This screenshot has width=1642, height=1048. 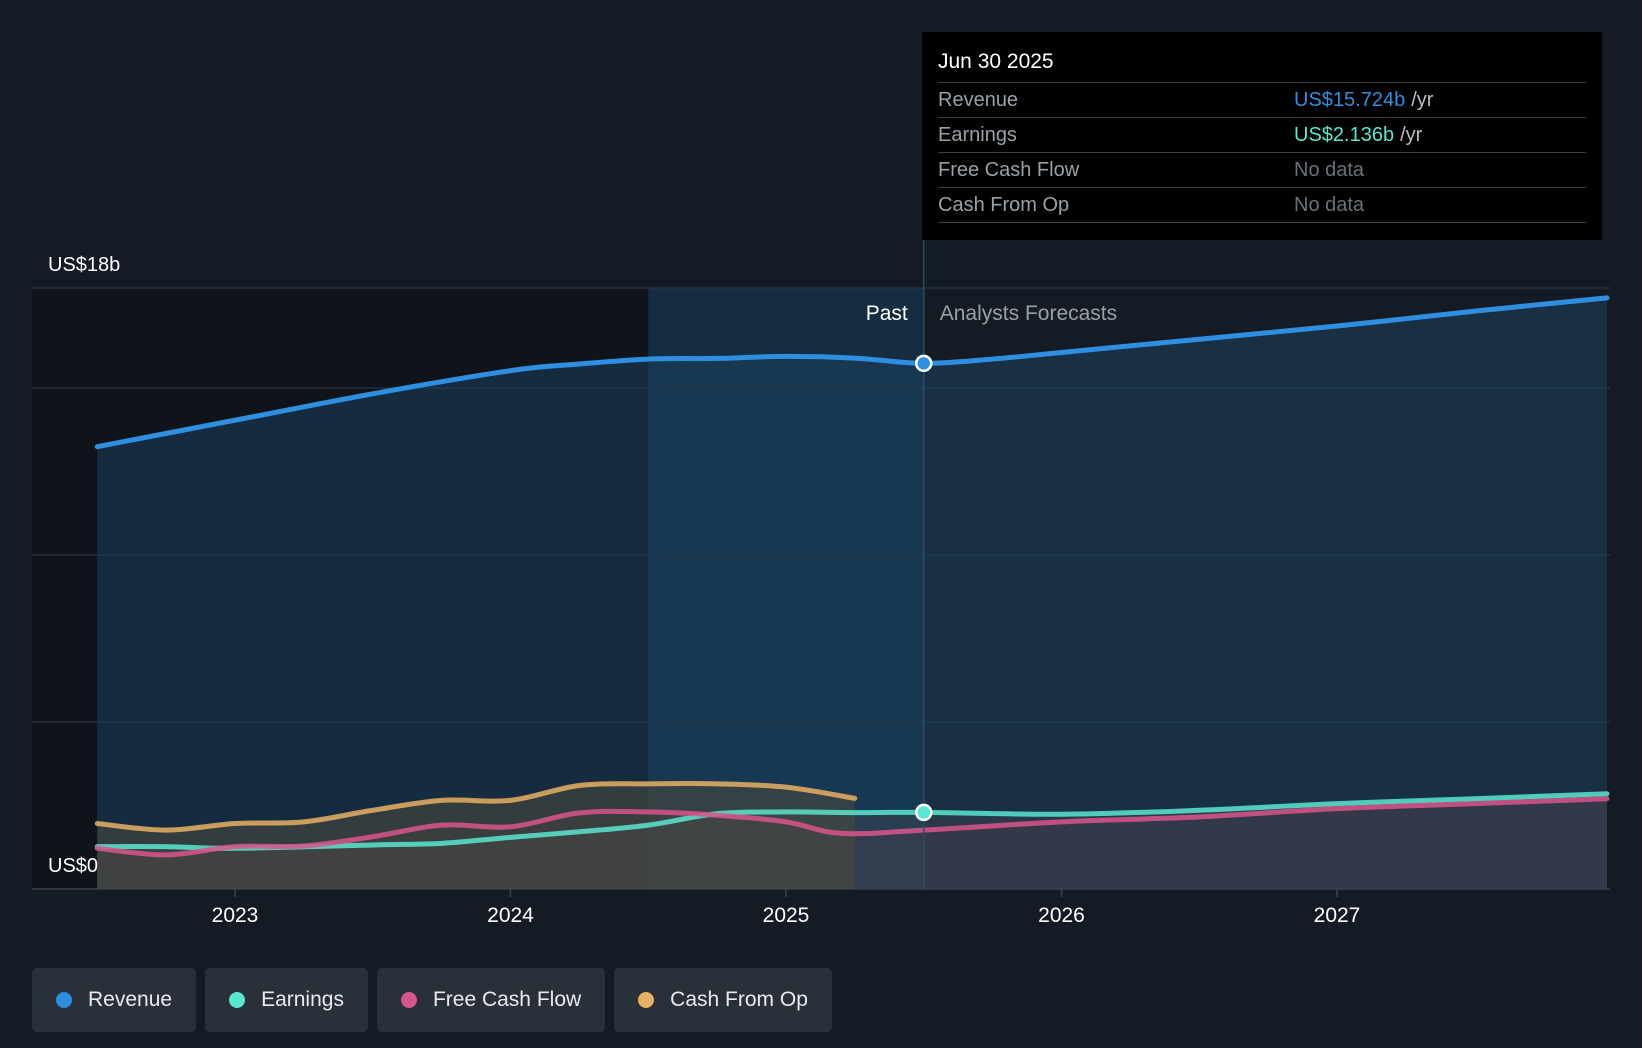 I want to click on legend-item-earnings: Earnings, so click(x=286, y=1000).